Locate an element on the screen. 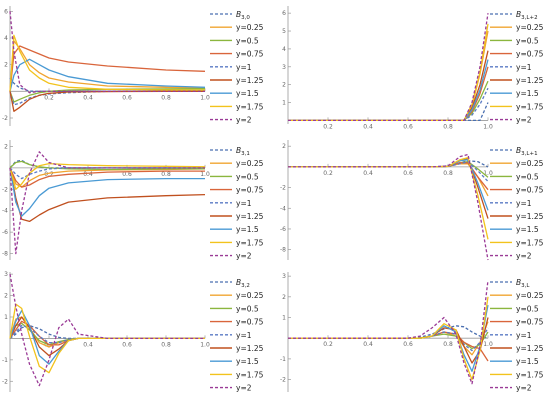  legend-title-subscript: 3,2 is located at coordinates (245, 286).